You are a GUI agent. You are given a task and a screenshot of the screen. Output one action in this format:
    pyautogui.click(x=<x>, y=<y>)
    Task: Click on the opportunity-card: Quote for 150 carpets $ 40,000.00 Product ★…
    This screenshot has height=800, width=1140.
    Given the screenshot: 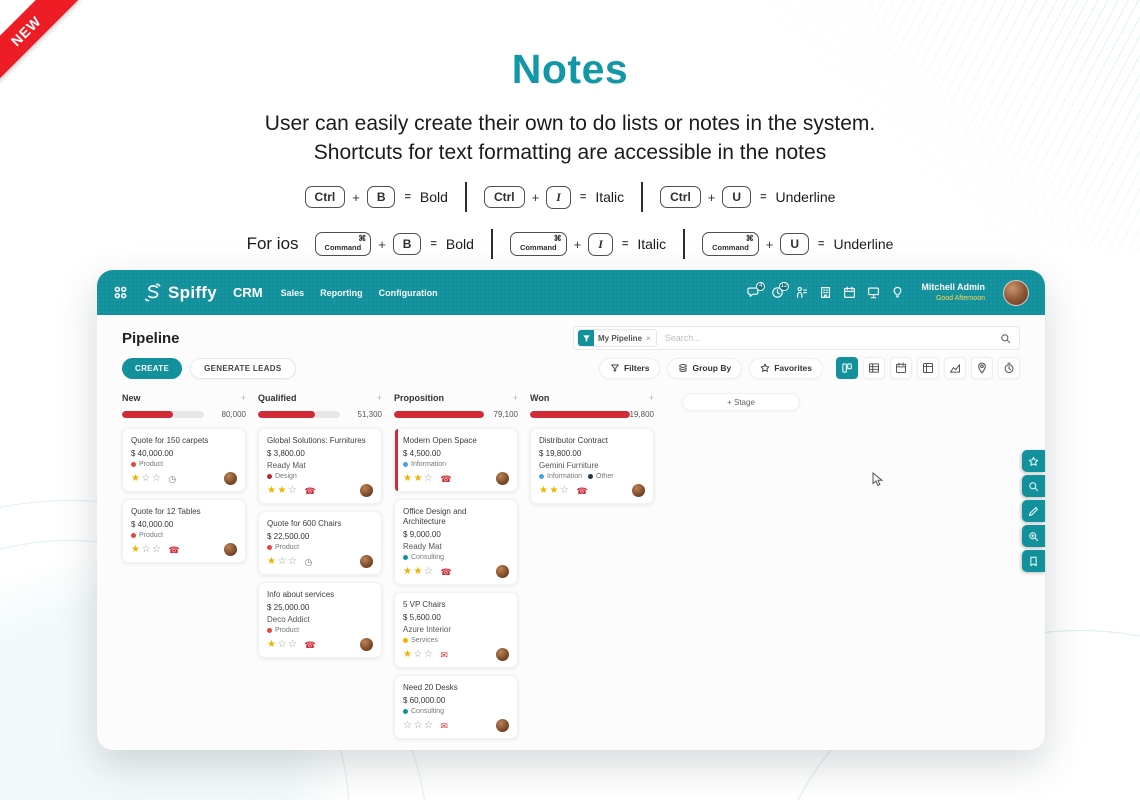 What is the action you would take?
    pyautogui.click(x=184, y=460)
    